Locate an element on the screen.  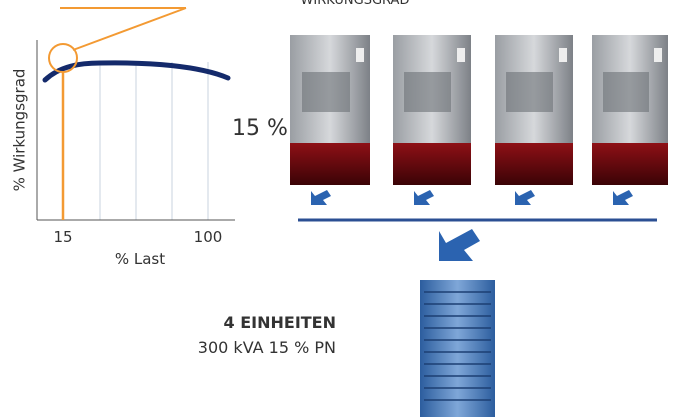
y-axis-label: % Wirkungsgrad is located at coordinates (20, 130).